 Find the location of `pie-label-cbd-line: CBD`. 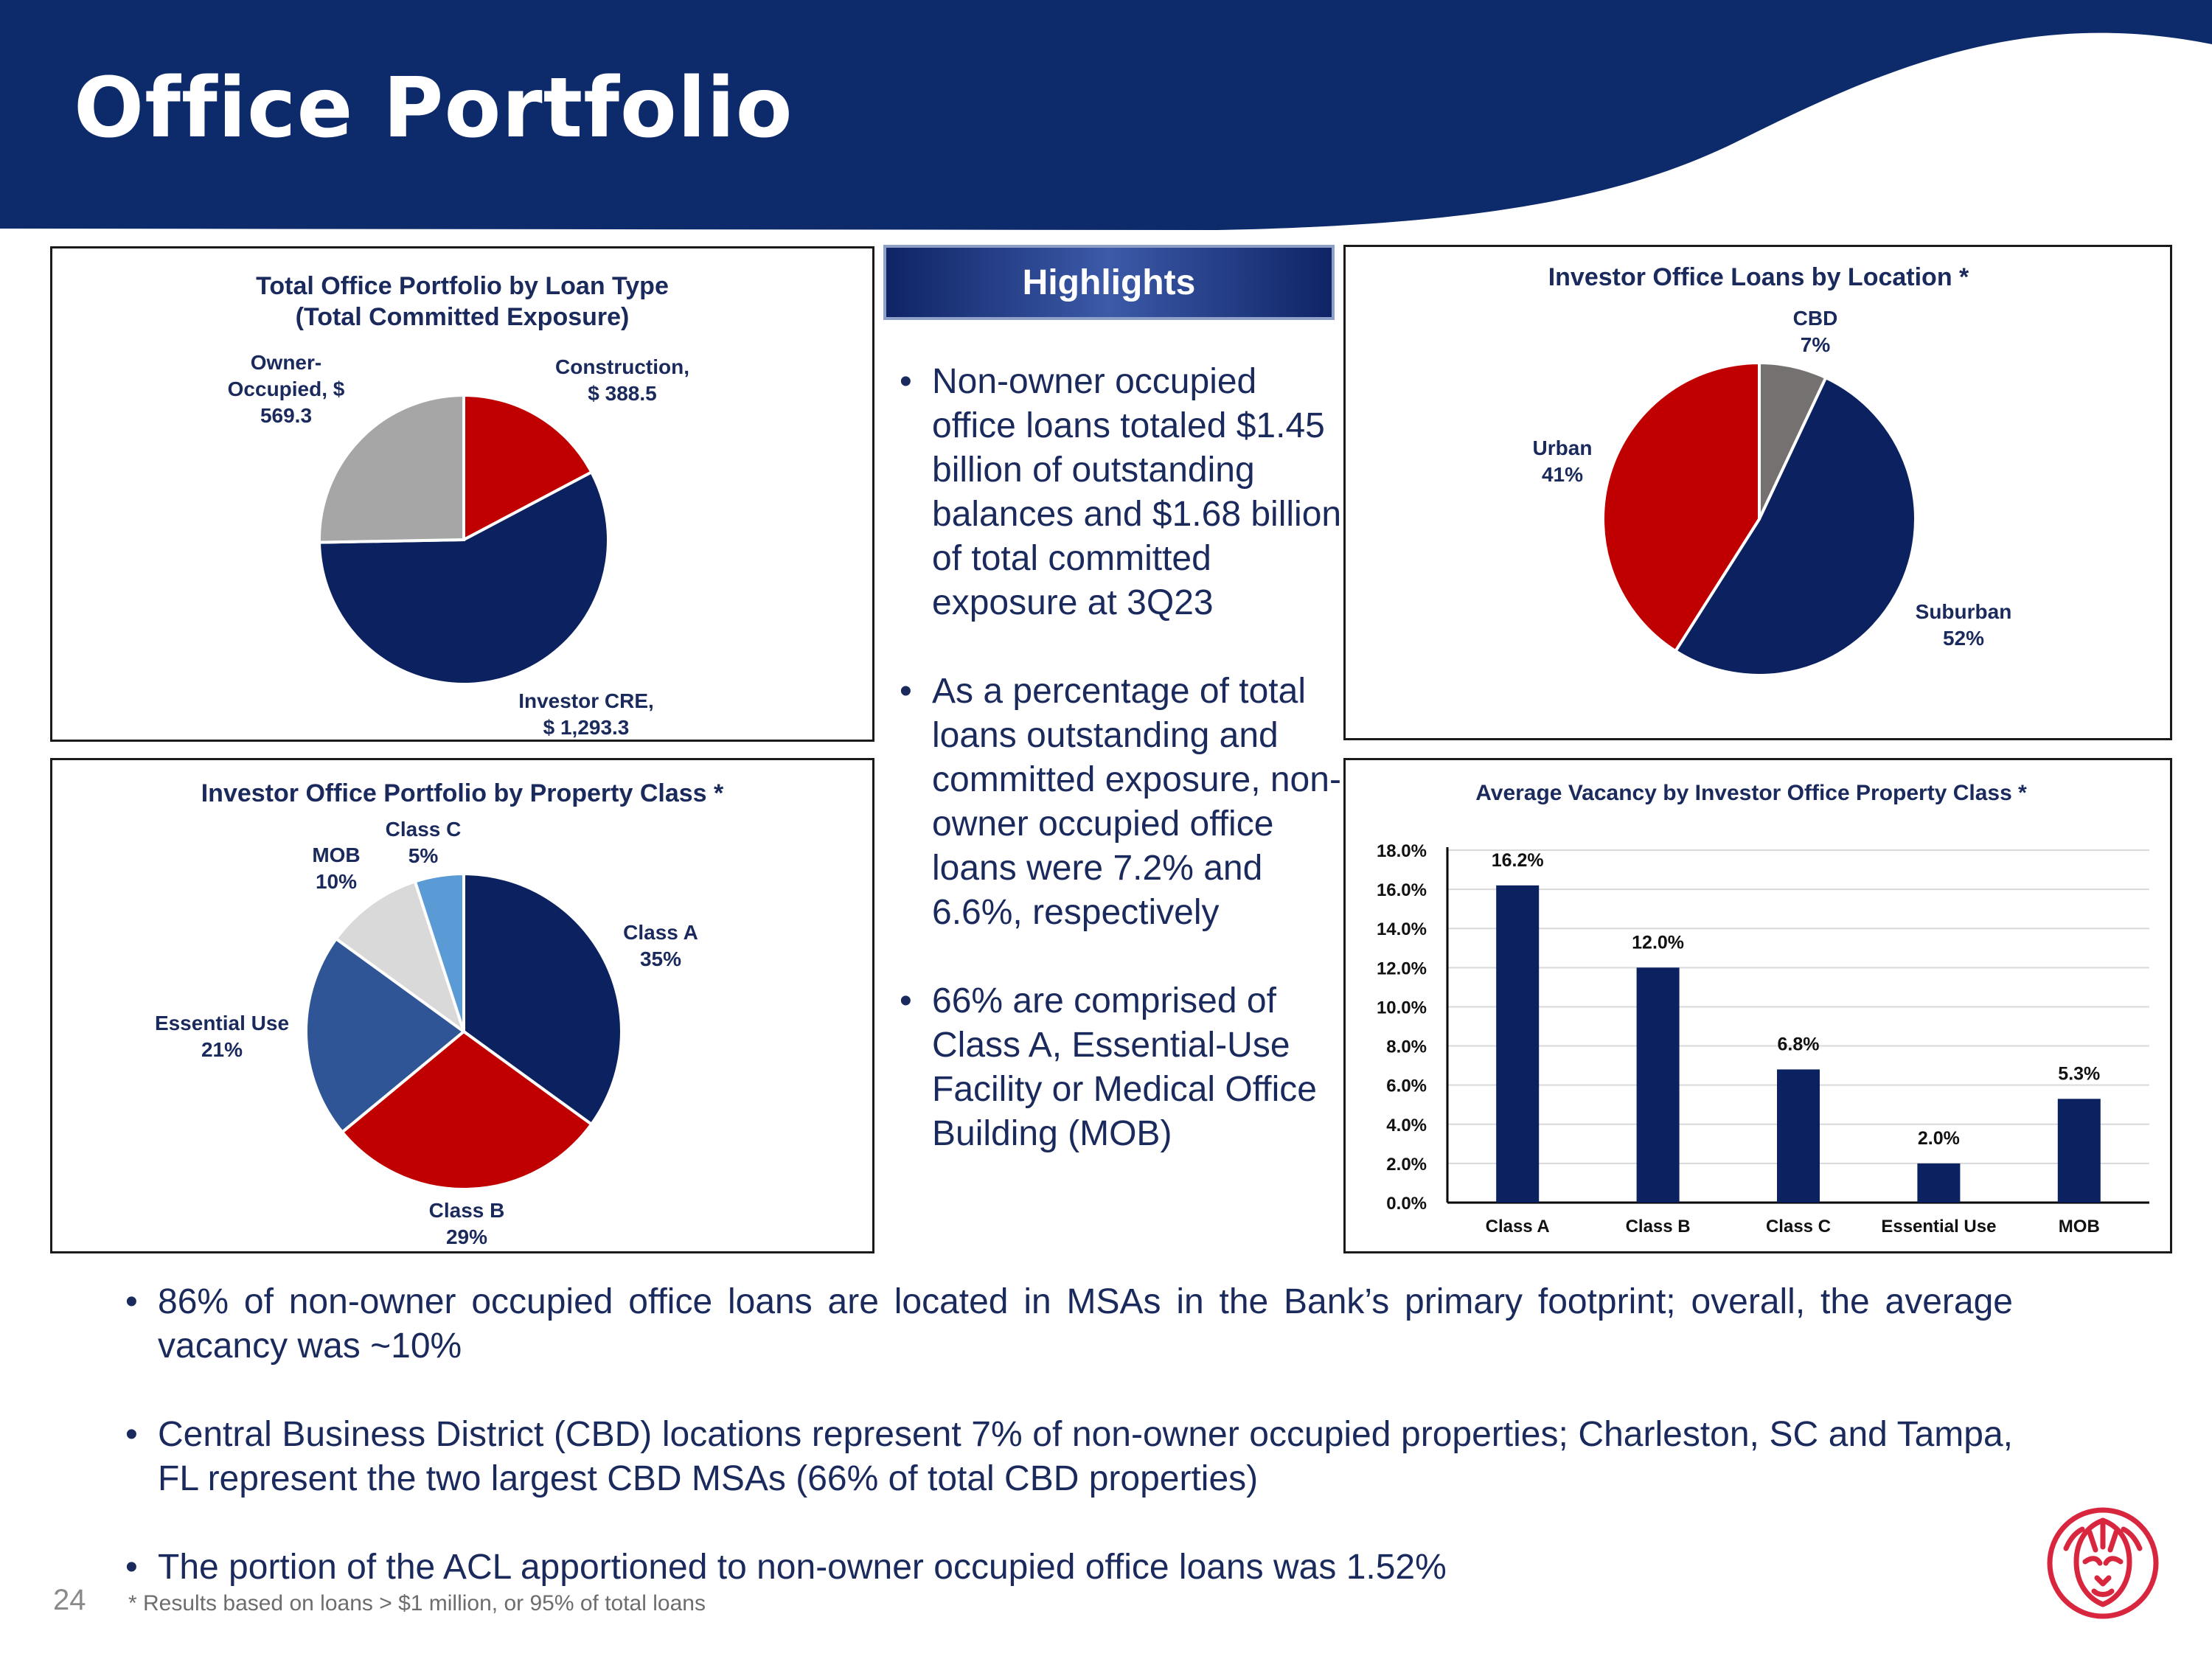

pie-label-cbd-line: CBD is located at coordinates (1815, 318).